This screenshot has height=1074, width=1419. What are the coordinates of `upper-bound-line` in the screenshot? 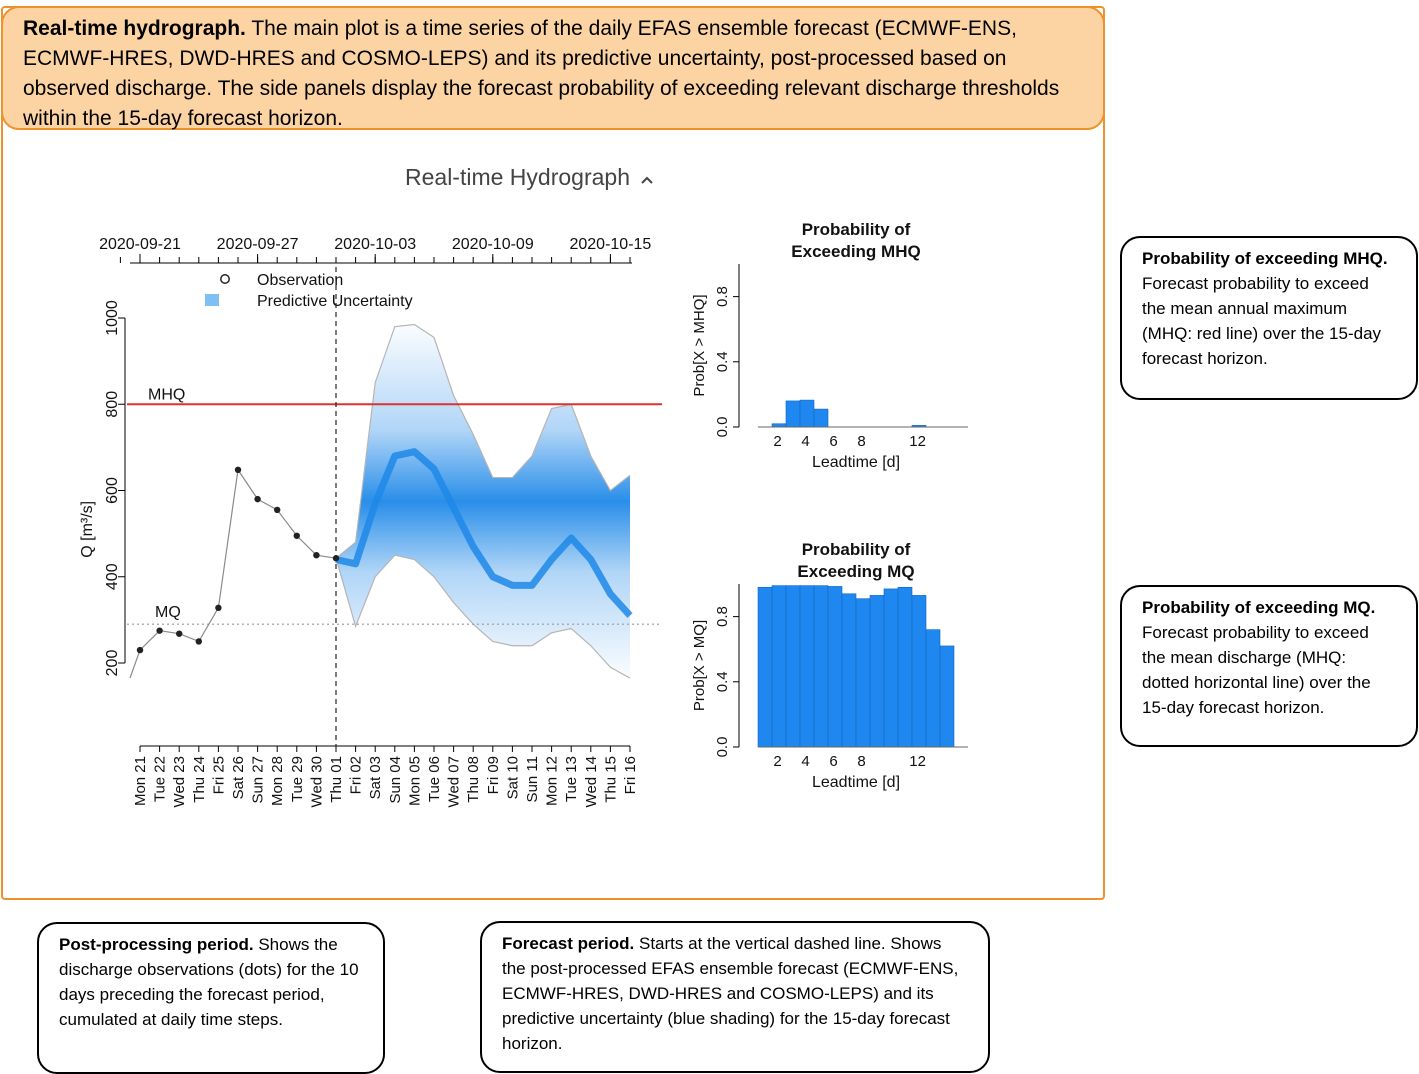 It's located at (483, 441).